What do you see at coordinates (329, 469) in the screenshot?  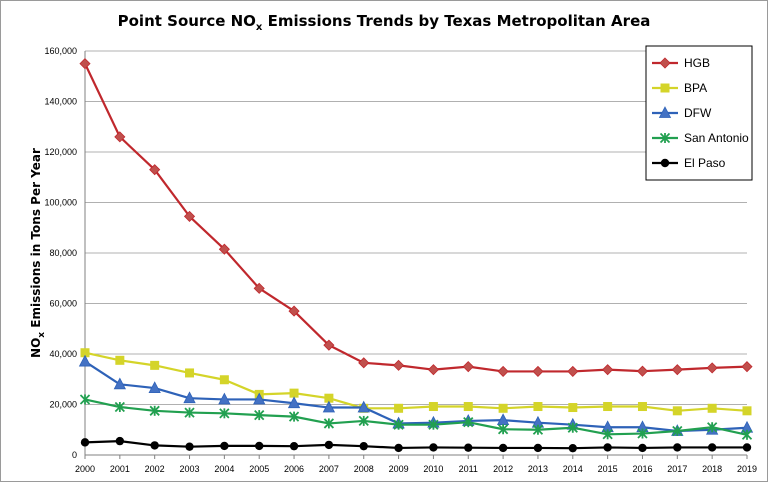 I see `x-tick-label: 2007` at bounding box center [329, 469].